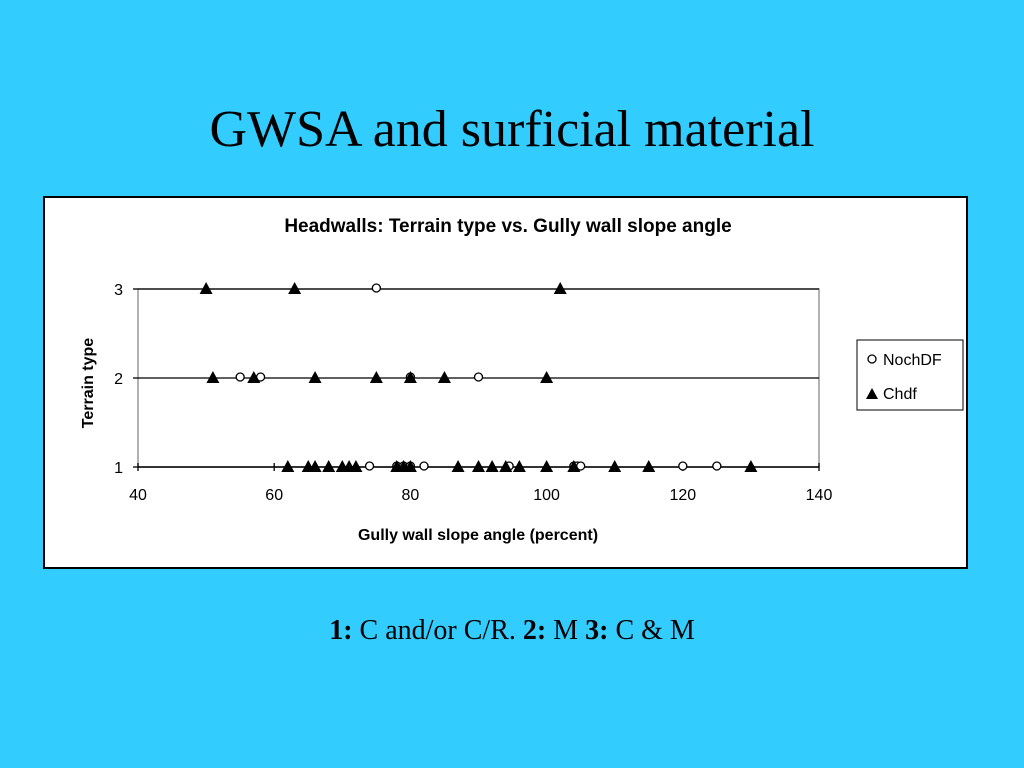  What do you see at coordinates (88, 383) in the screenshot?
I see `y-axis-label: Terrain type` at bounding box center [88, 383].